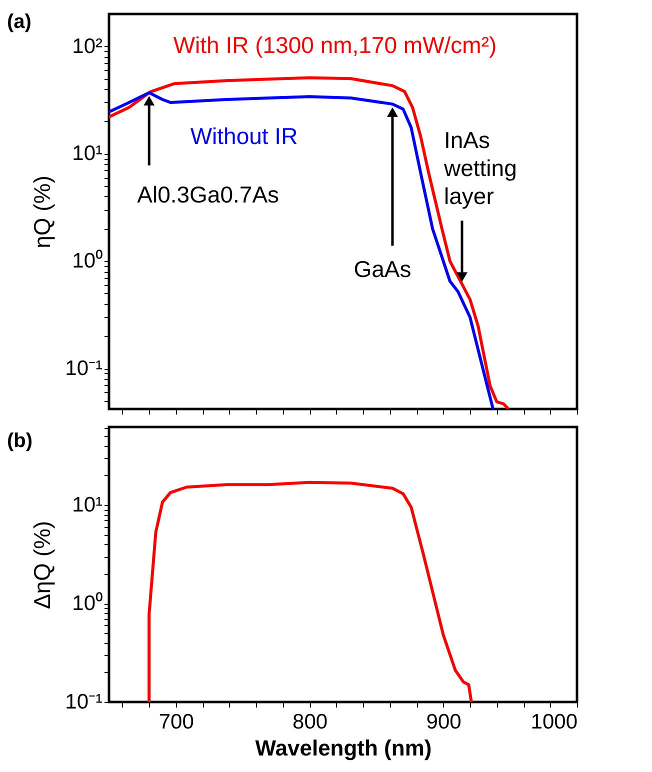  I want to click on line-series, so click(310, 591).